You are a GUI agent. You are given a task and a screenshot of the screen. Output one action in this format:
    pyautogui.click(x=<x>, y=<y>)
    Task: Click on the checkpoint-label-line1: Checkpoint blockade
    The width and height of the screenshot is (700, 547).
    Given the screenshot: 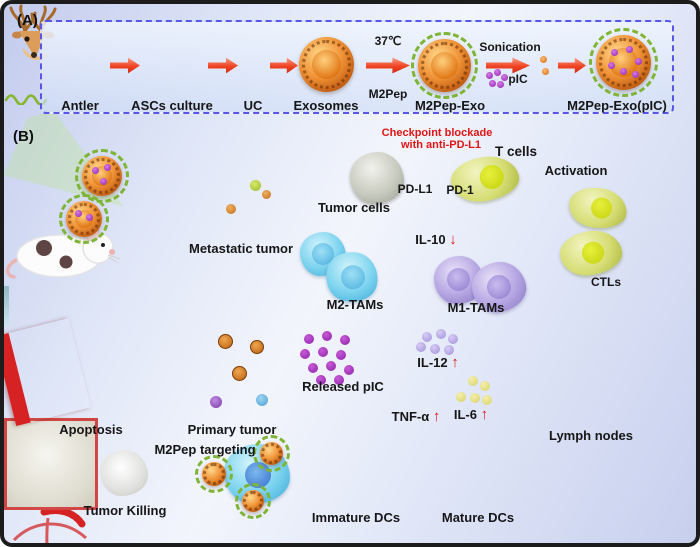 What is the action you would take?
    pyautogui.click(x=437, y=133)
    